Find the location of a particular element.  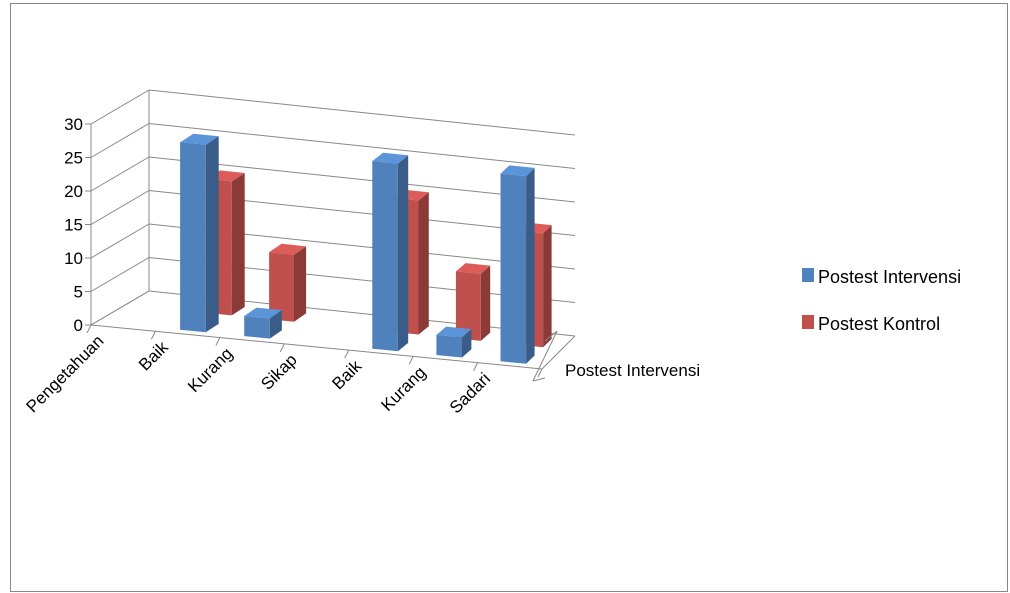

legend-swatch-intervensi is located at coordinates (808, 275).